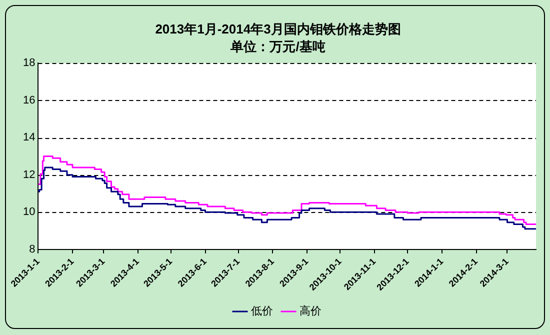 The image size is (550, 335). I want to click on y-tick-label: 16, so click(29, 100).